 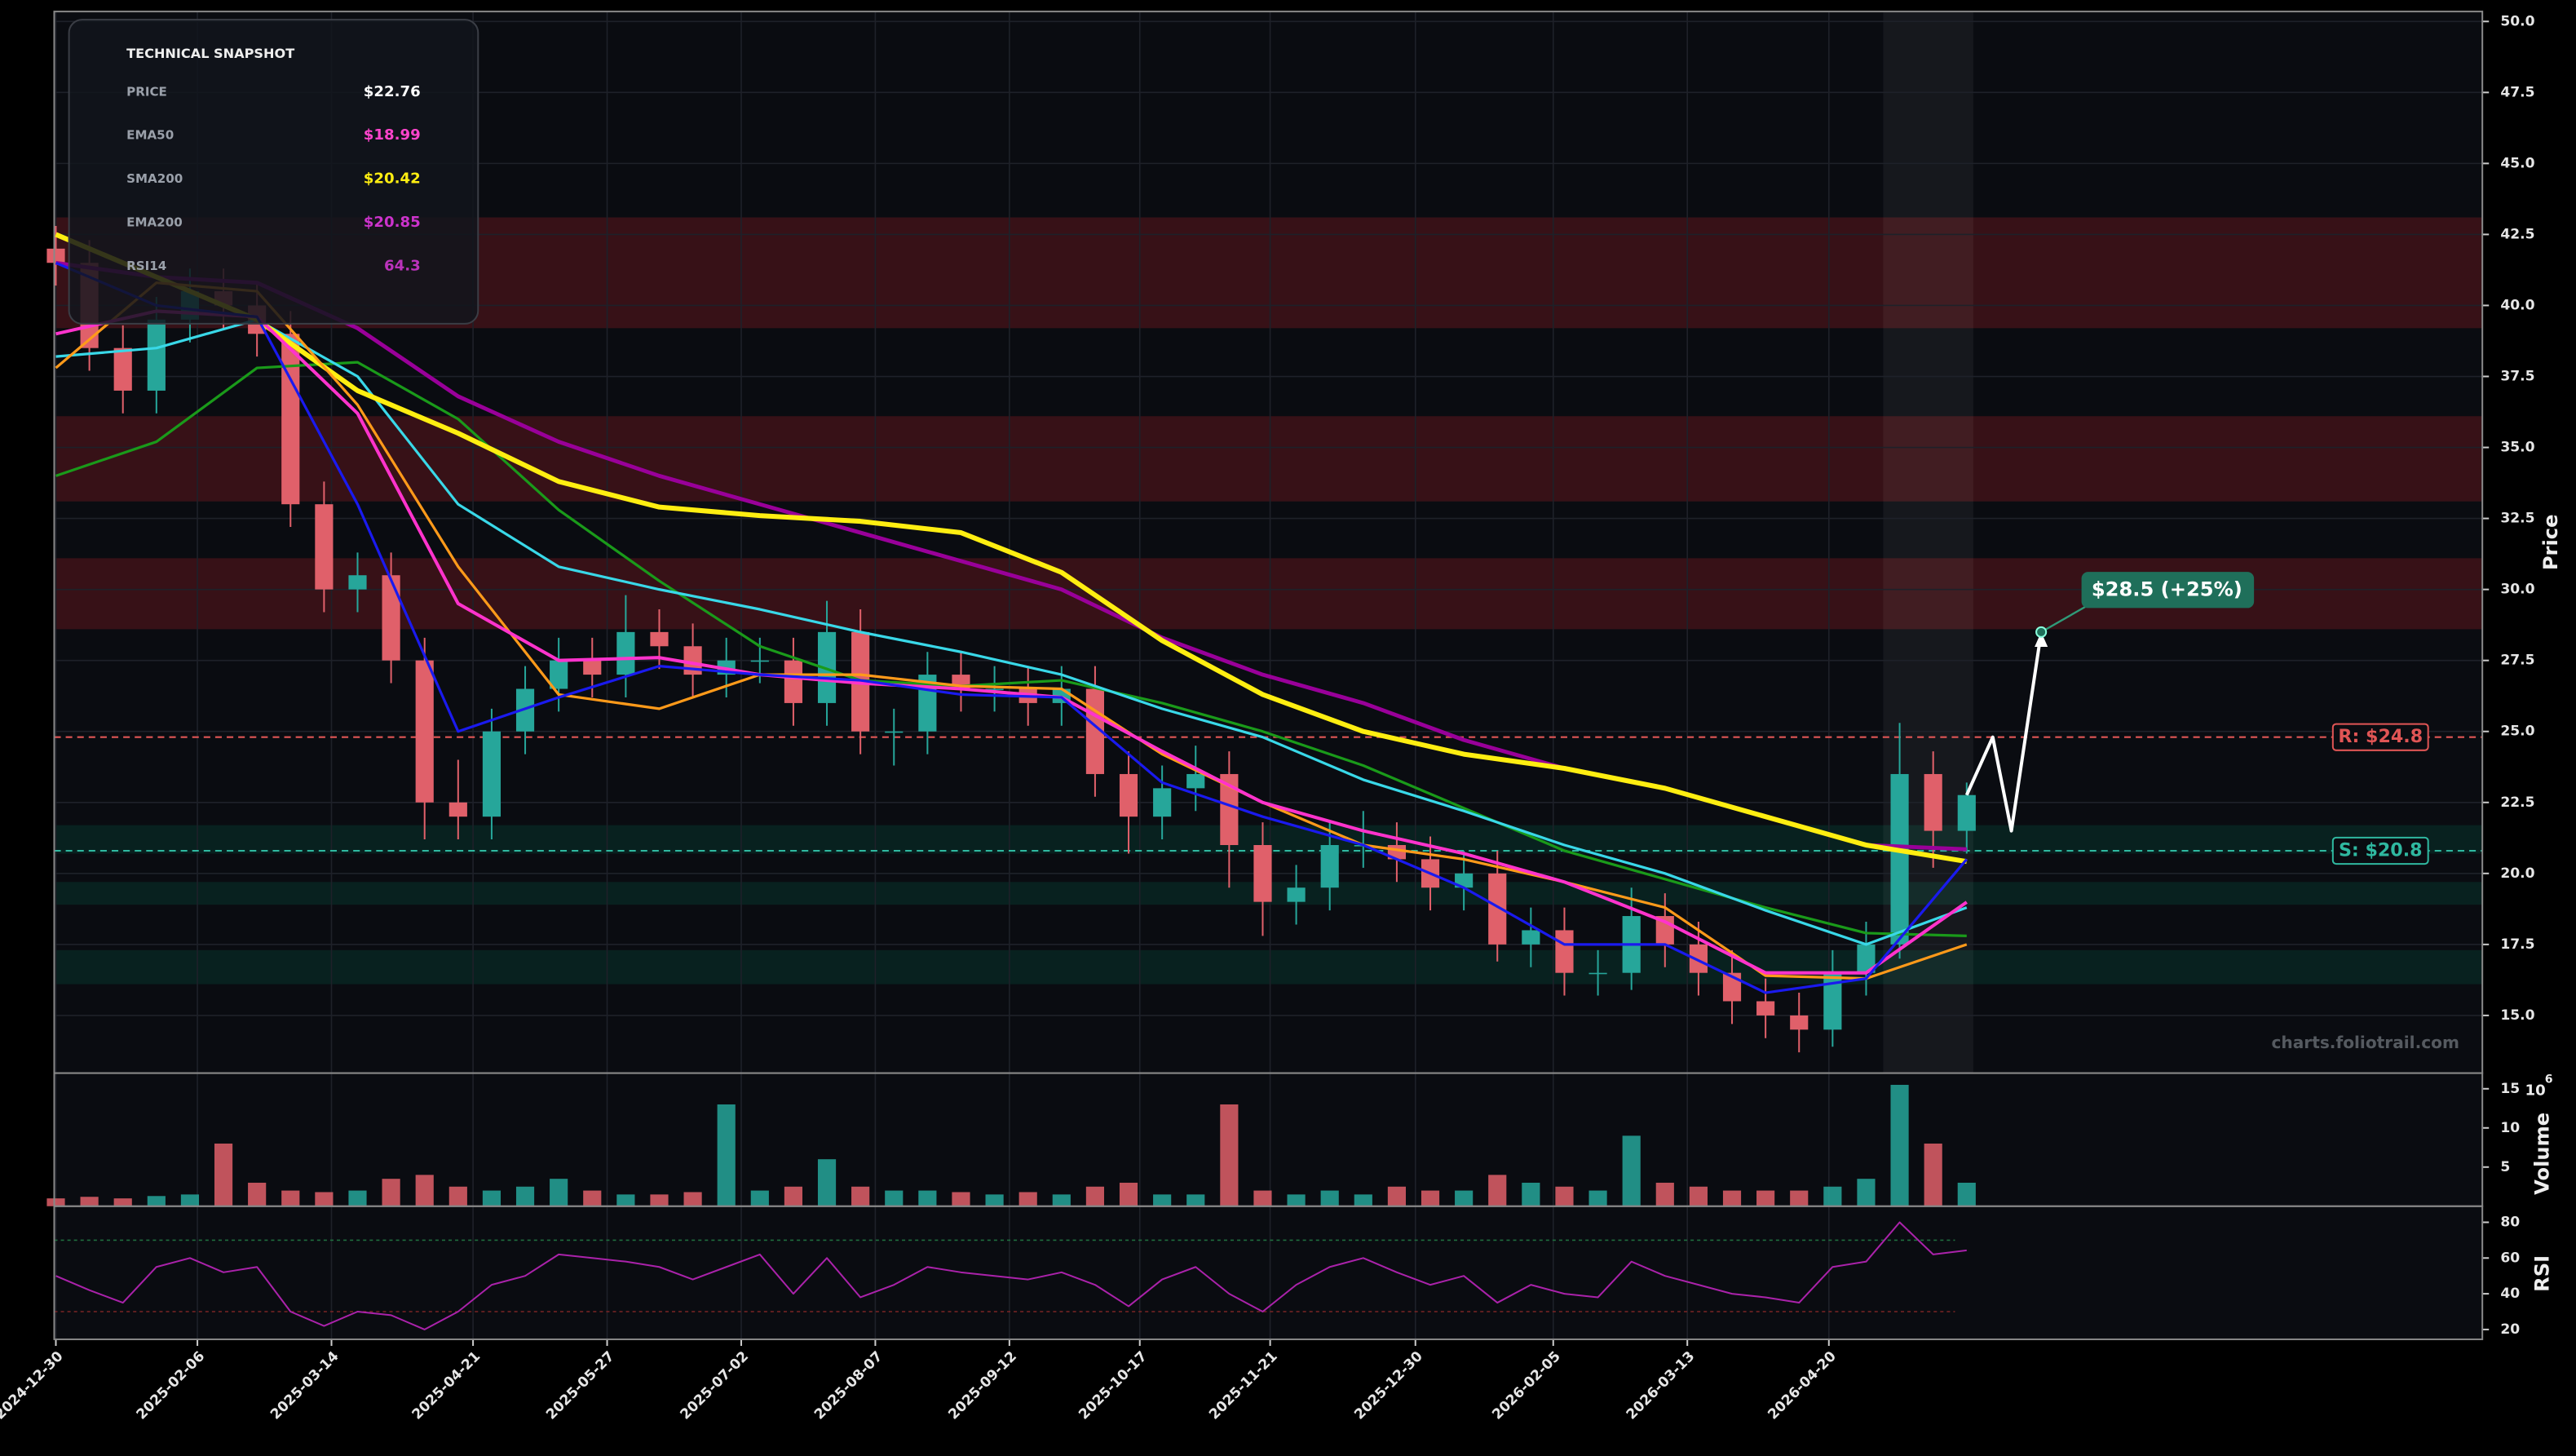 What do you see at coordinates (392, 91) in the screenshot?
I see `snapshot-row-value: $22.76` at bounding box center [392, 91].